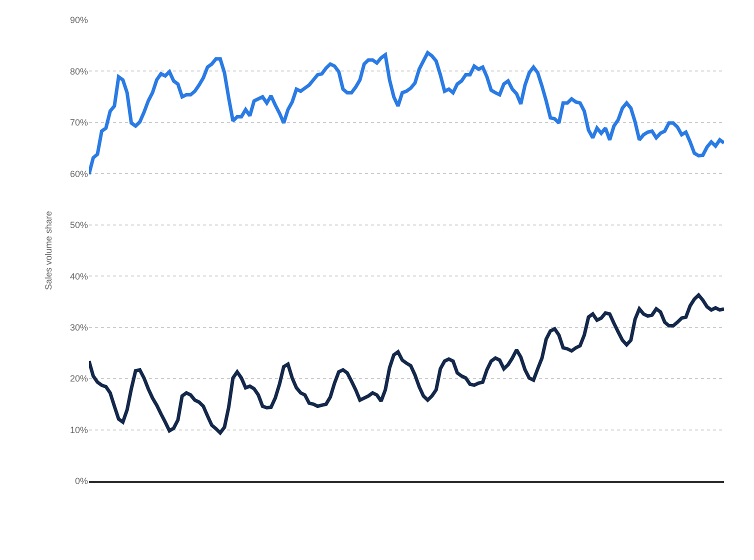 The height and width of the screenshot is (560, 754). Describe the element at coordinates (79, 71) in the screenshot. I see `y-tick-label: 80%` at that location.